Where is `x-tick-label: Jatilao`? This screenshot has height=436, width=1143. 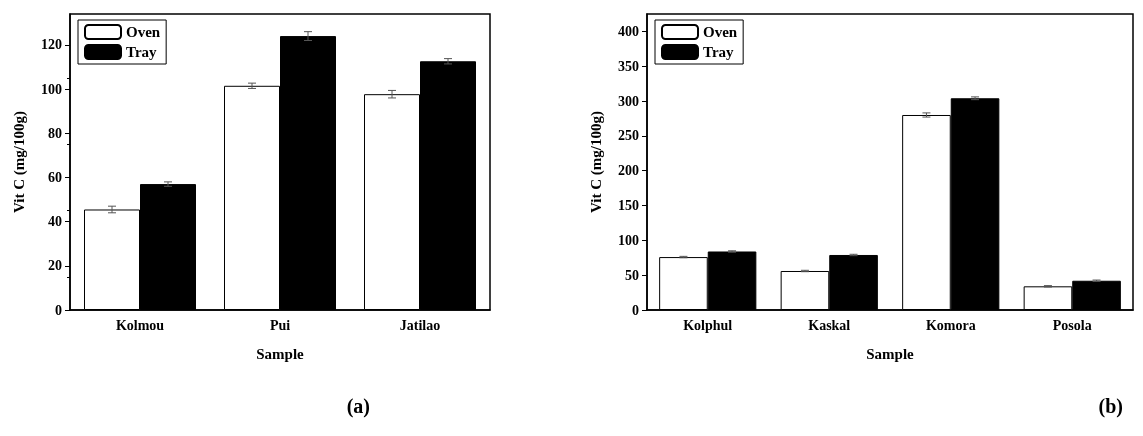
x-tick-label: Jatilao is located at coordinates (420, 325).